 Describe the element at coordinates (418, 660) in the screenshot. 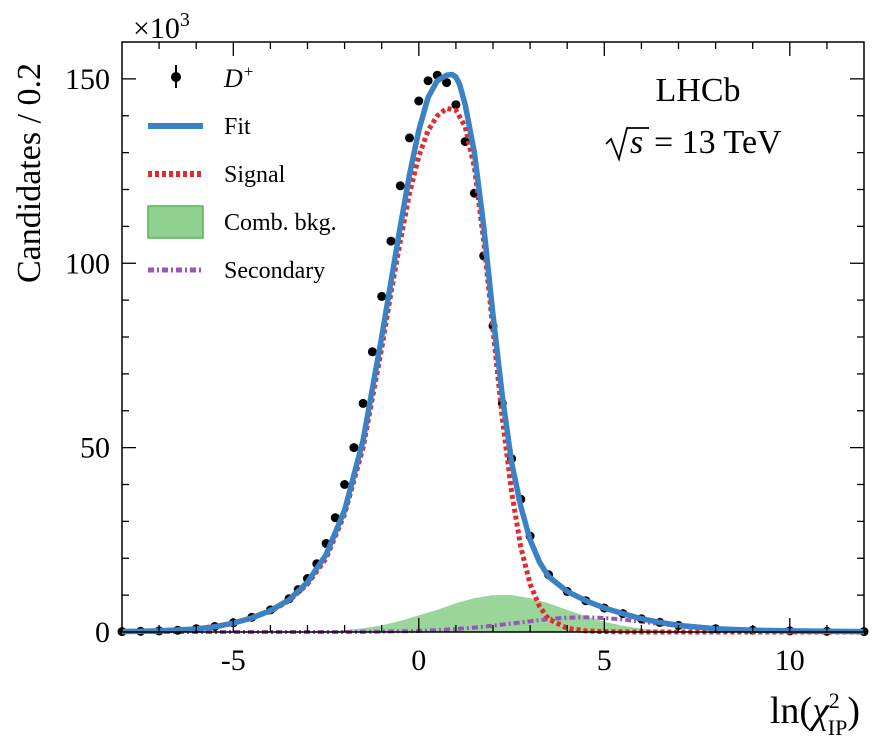

I see `x-tick-label: 0` at that location.